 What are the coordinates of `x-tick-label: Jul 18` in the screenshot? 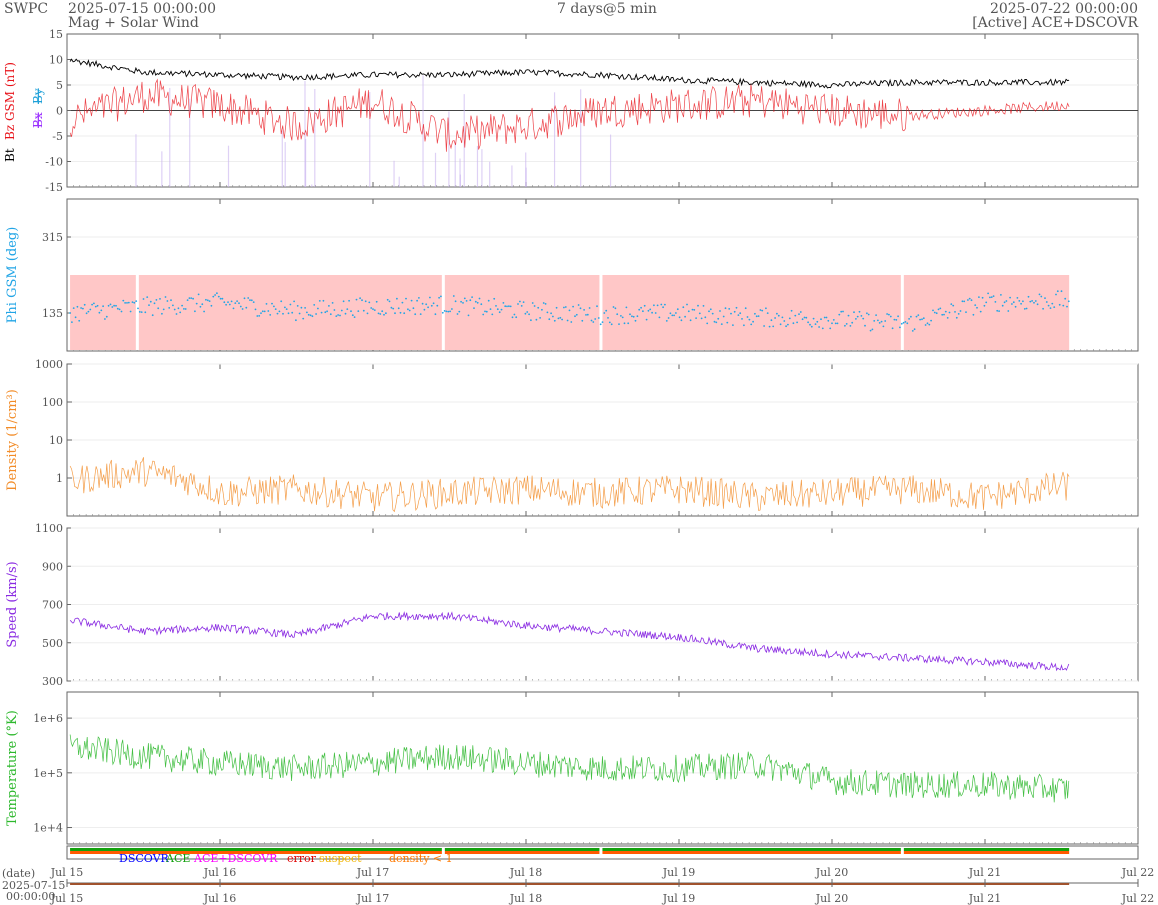 It's located at (526, 898).